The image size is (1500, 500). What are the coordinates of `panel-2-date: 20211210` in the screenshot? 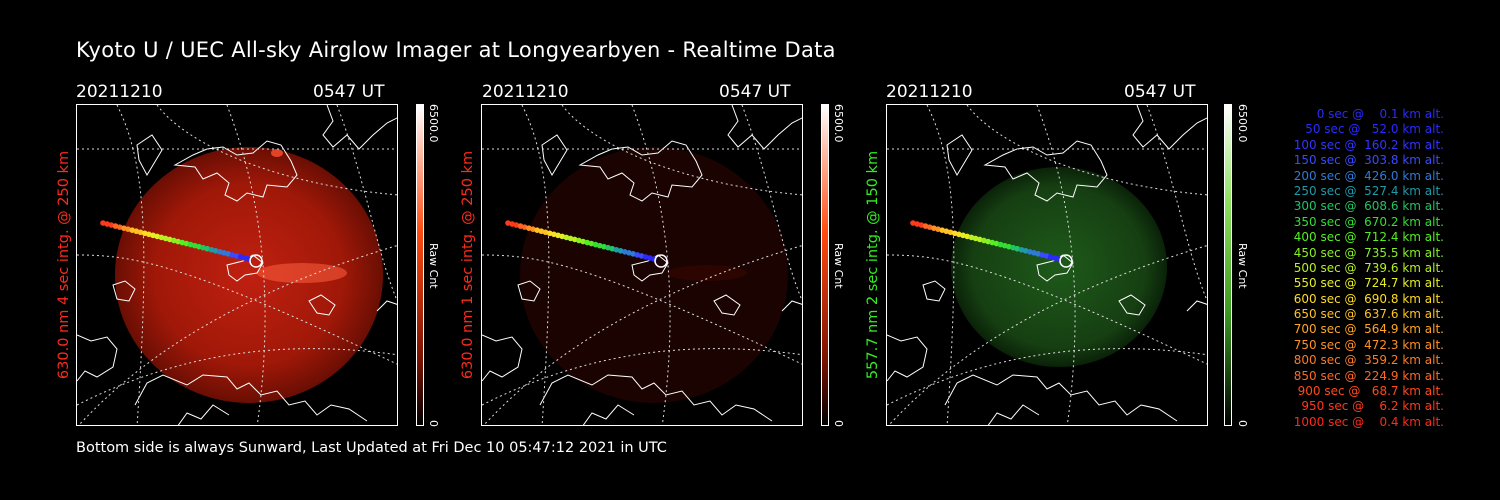 It's located at (525, 92).